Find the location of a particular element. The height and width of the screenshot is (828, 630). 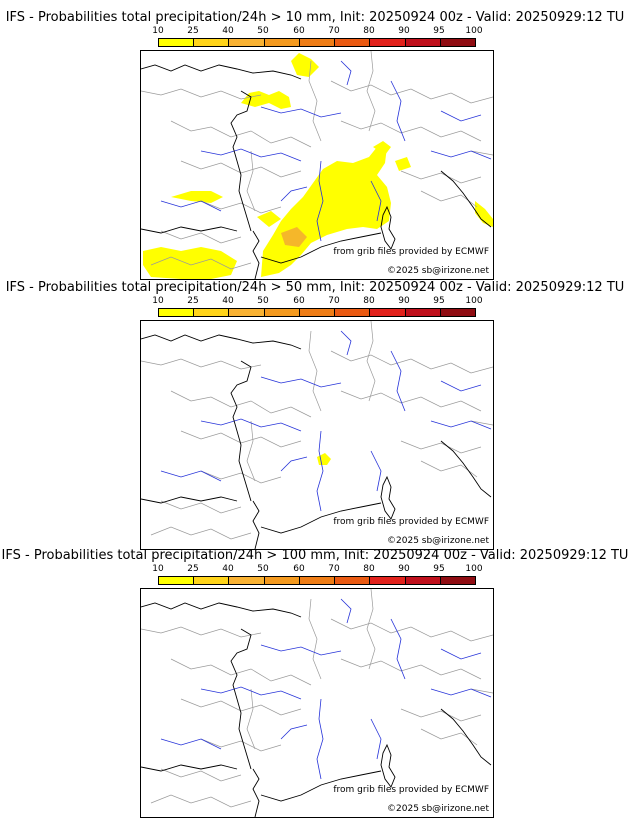

precip-area-east is located at coordinates (484, 214).